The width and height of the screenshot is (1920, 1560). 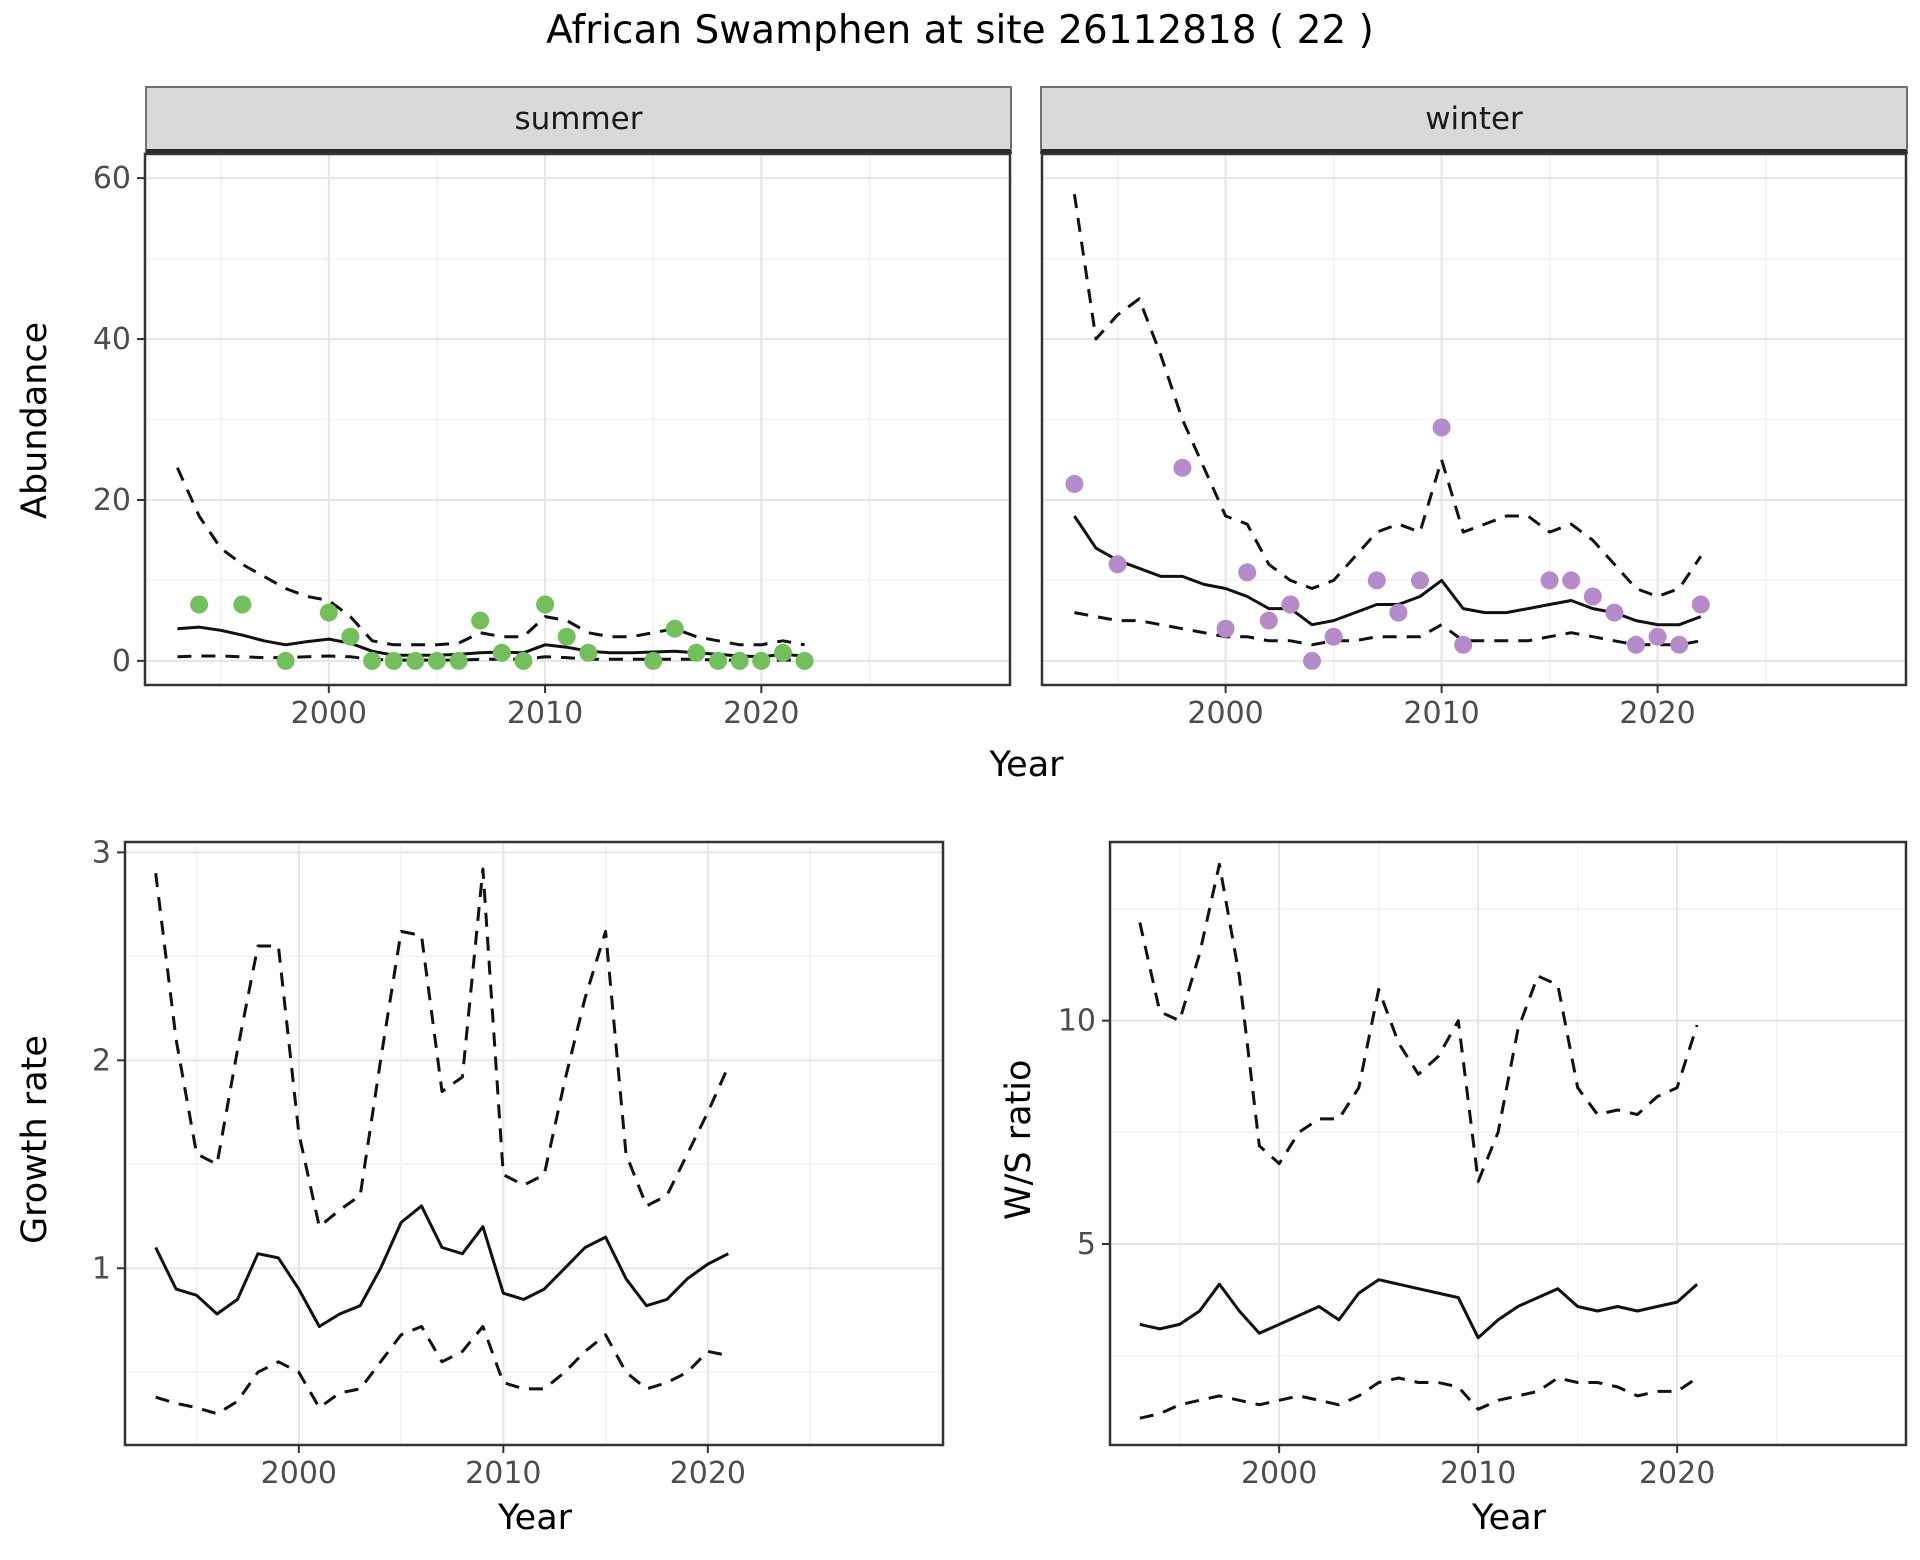 What do you see at coordinates (1086, 1244) in the screenshot?
I see `svg-text: 5` at bounding box center [1086, 1244].